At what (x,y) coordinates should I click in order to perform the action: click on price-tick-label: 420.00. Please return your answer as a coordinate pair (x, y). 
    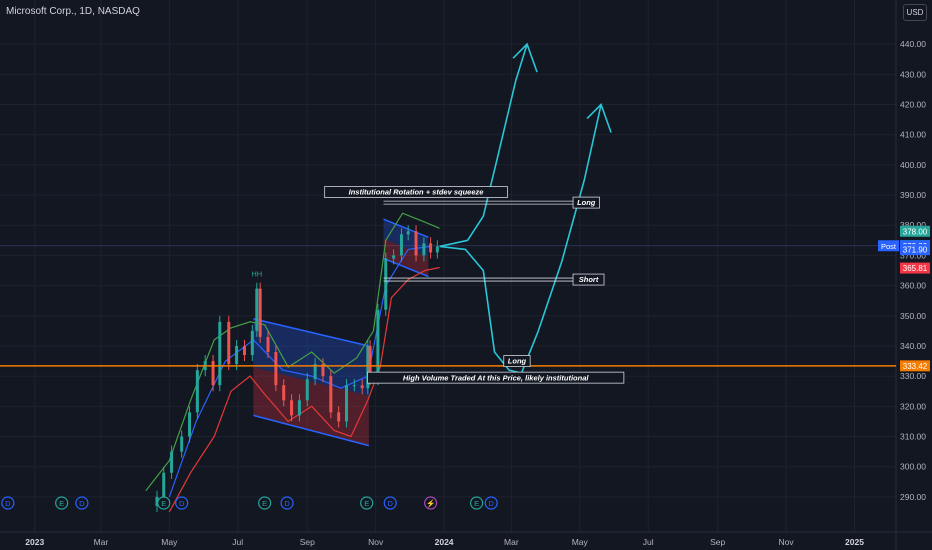
    Looking at the image, I should click on (913, 105).